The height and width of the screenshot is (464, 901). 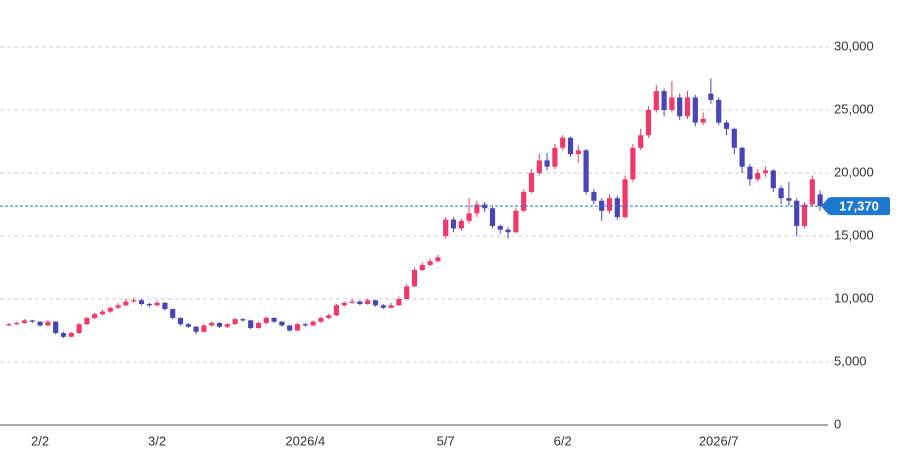 I want to click on last-price-label: 17,370, so click(x=859, y=206).